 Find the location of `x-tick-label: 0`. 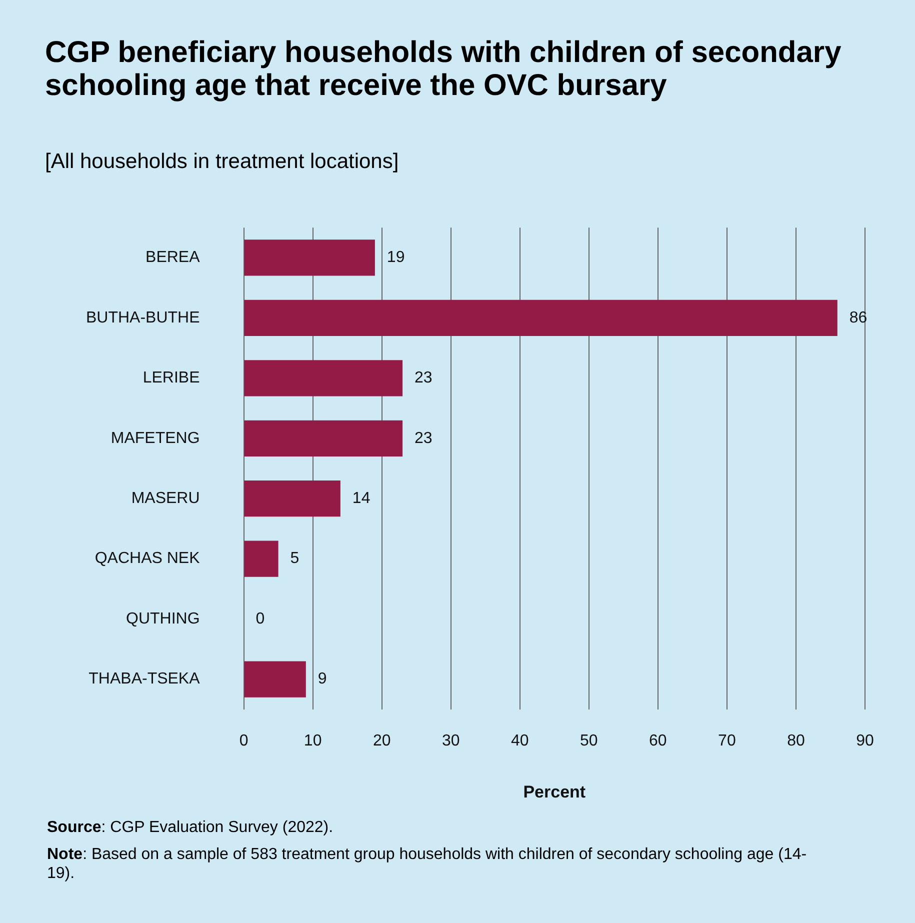

x-tick-label: 0 is located at coordinates (243, 741).